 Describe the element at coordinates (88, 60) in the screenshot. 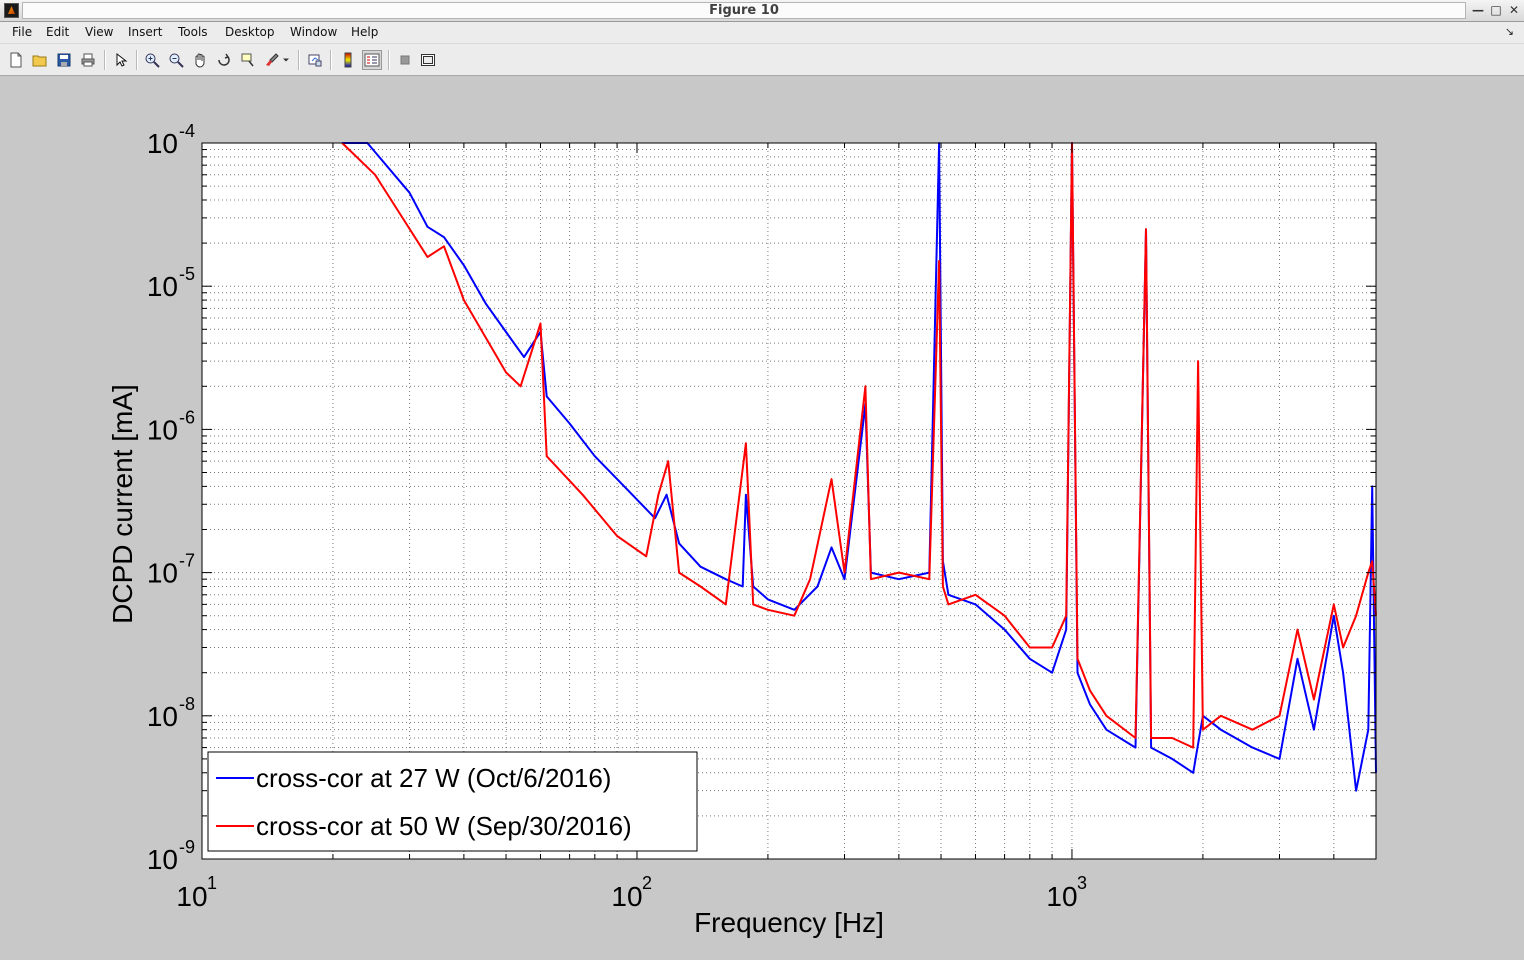

I see `print-icon` at that location.